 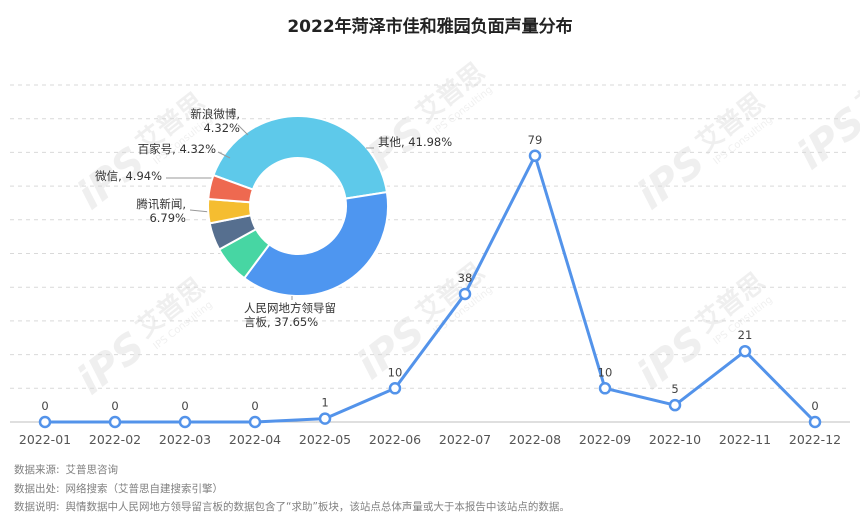 I want to click on chart-title: 2022年菏泽市佳和雅园负面声量分布, so click(x=430, y=27).